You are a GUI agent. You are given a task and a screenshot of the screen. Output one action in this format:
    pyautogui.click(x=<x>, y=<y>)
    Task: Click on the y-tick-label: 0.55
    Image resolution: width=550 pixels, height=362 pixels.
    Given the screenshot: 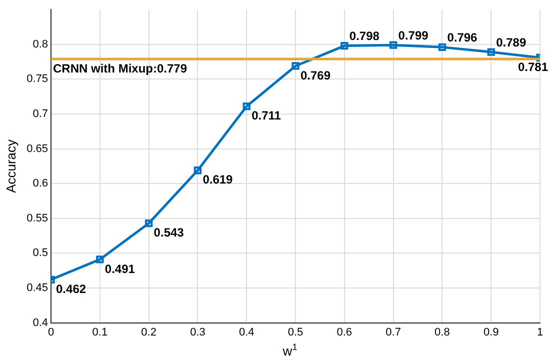 What is the action you would take?
    pyautogui.click(x=37, y=218)
    